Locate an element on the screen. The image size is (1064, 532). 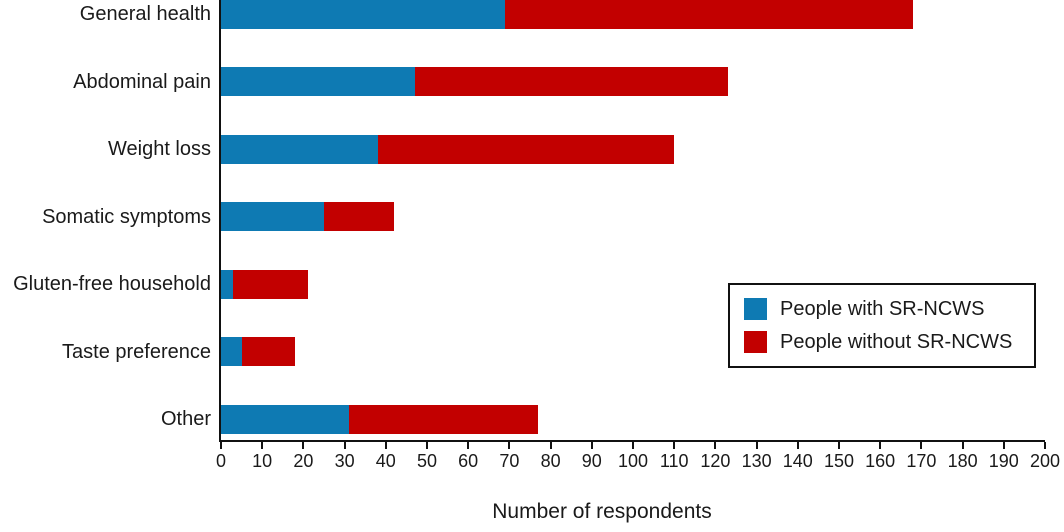
legend-swatch-red is located at coordinates (755, 342).